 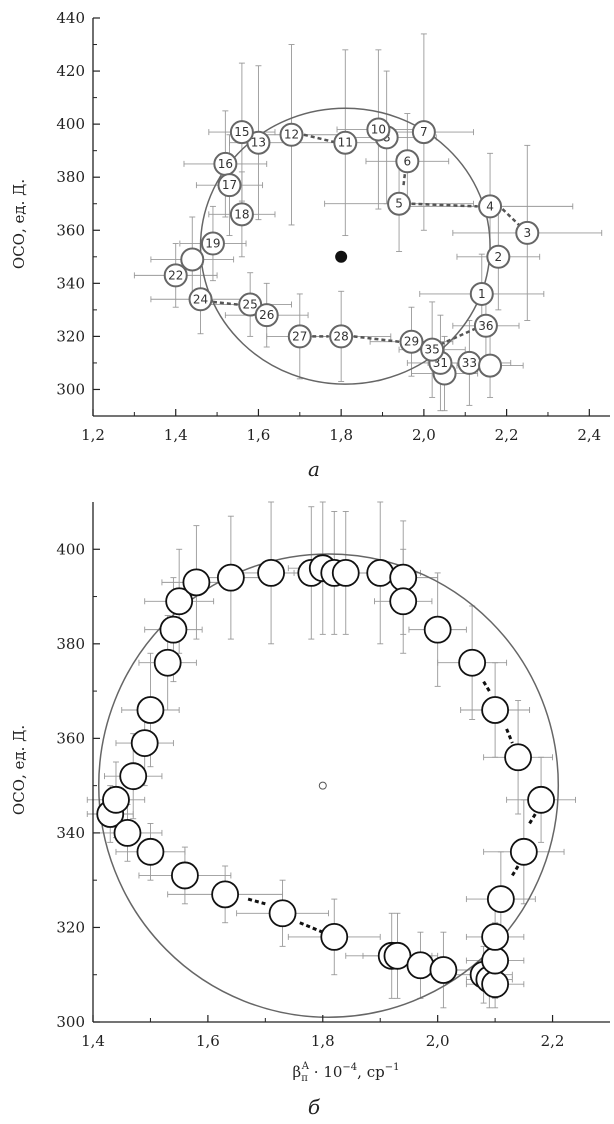 I want to click on data-point: 26, so click(x=266, y=315).